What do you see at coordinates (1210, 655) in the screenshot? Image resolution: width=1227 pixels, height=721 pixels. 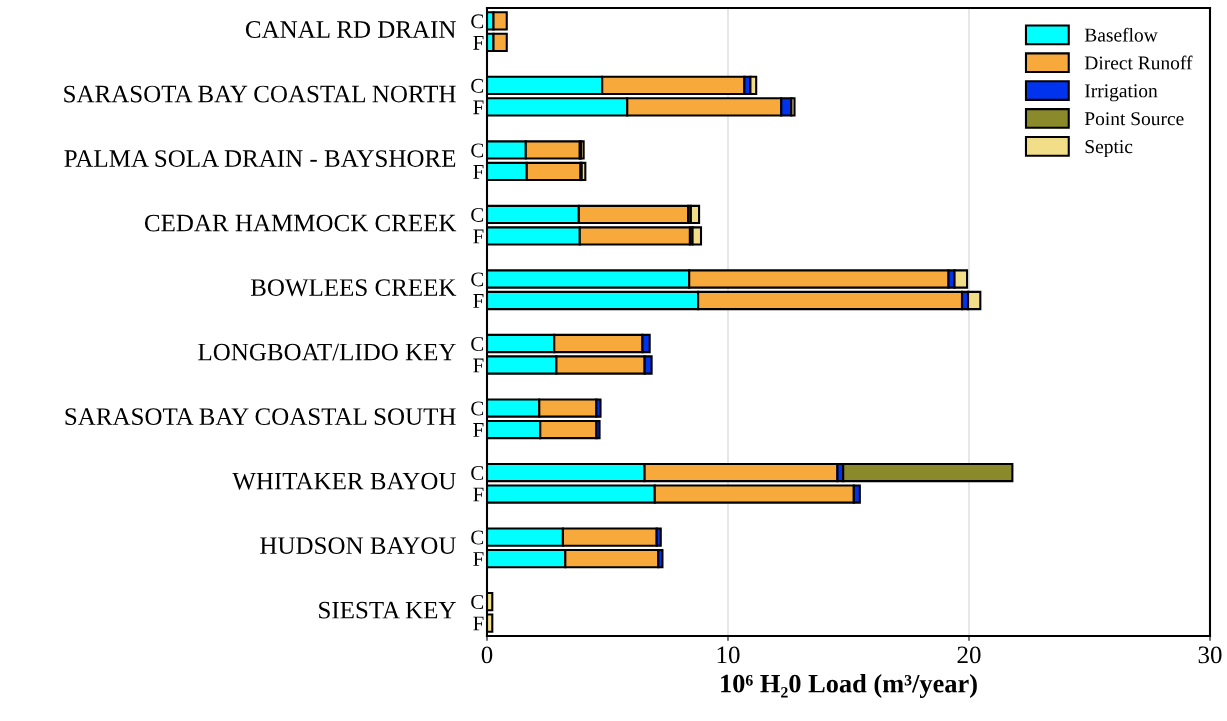 I see `x-tick-label: 30` at bounding box center [1210, 655].